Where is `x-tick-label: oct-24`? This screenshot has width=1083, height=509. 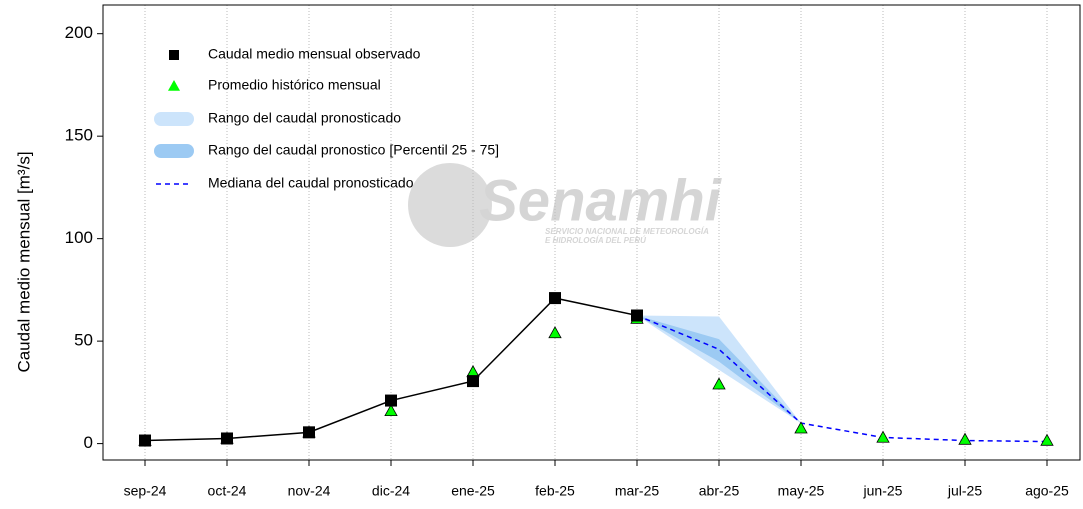 x-tick-label: oct-24 is located at coordinates (227, 491).